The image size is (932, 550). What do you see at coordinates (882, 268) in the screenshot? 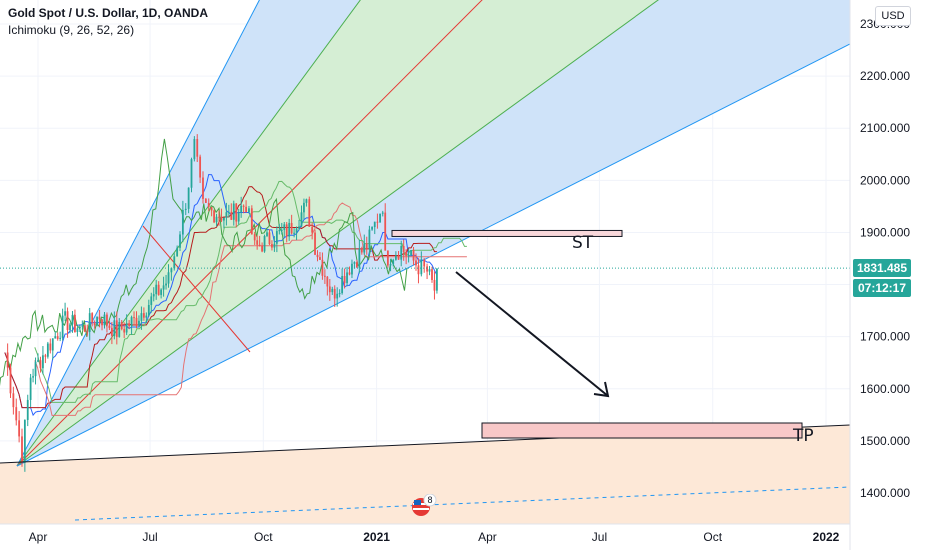
I see `last-price-badge: 1831.485` at bounding box center [882, 268].